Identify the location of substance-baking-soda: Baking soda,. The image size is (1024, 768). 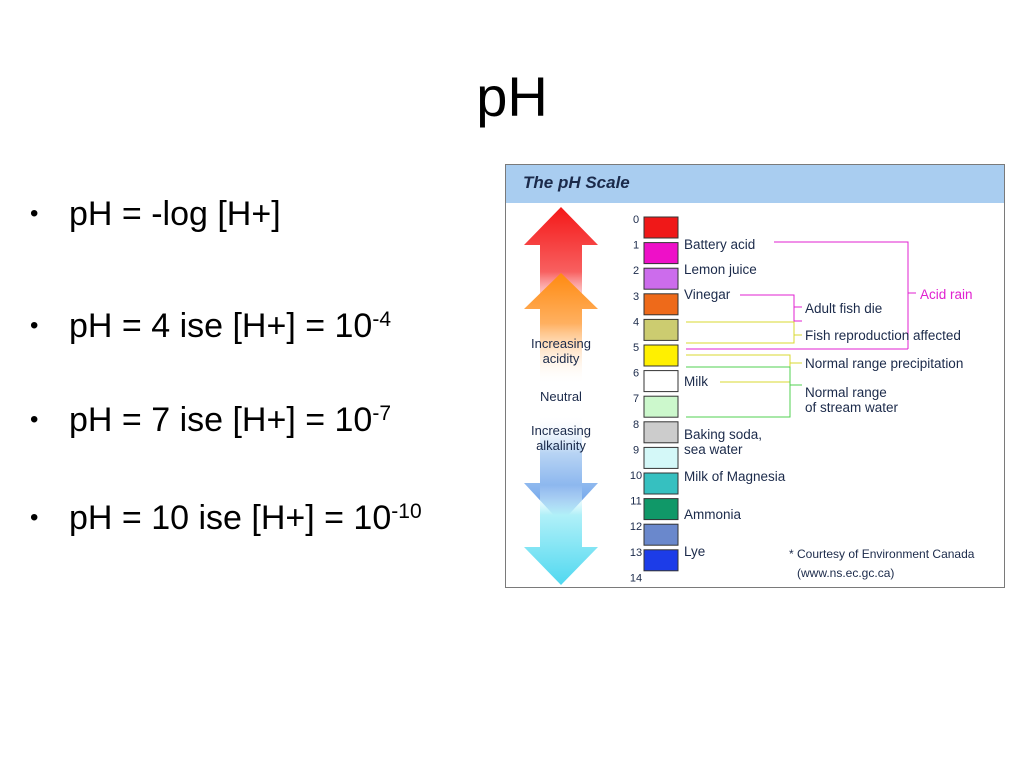
(723, 434).